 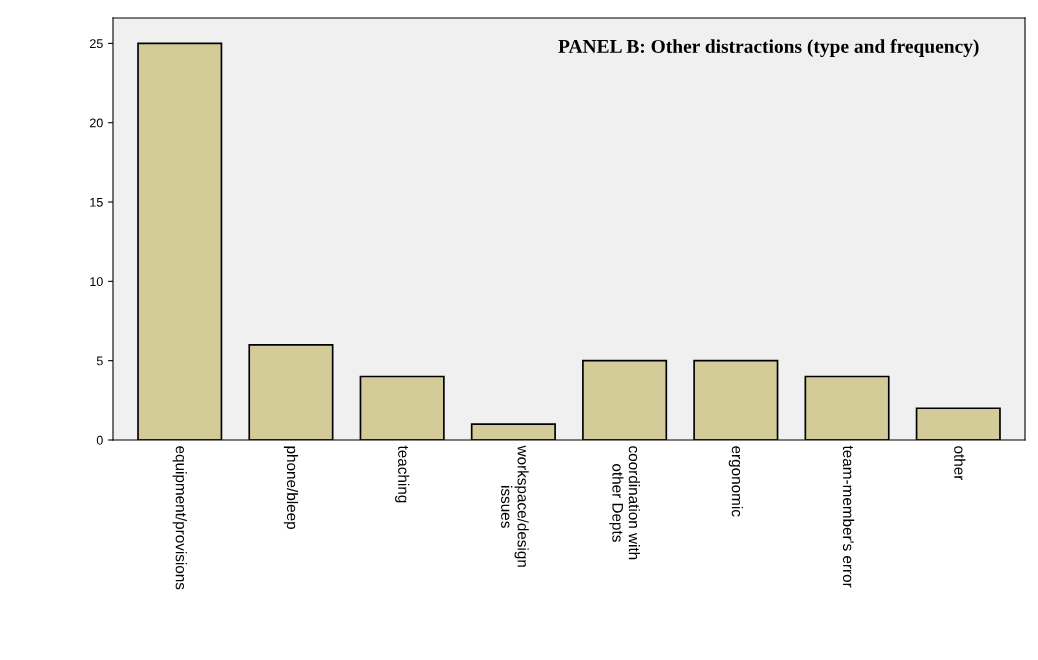 What do you see at coordinates (402, 474) in the screenshot?
I see `x-tick-label: teaching` at bounding box center [402, 474].